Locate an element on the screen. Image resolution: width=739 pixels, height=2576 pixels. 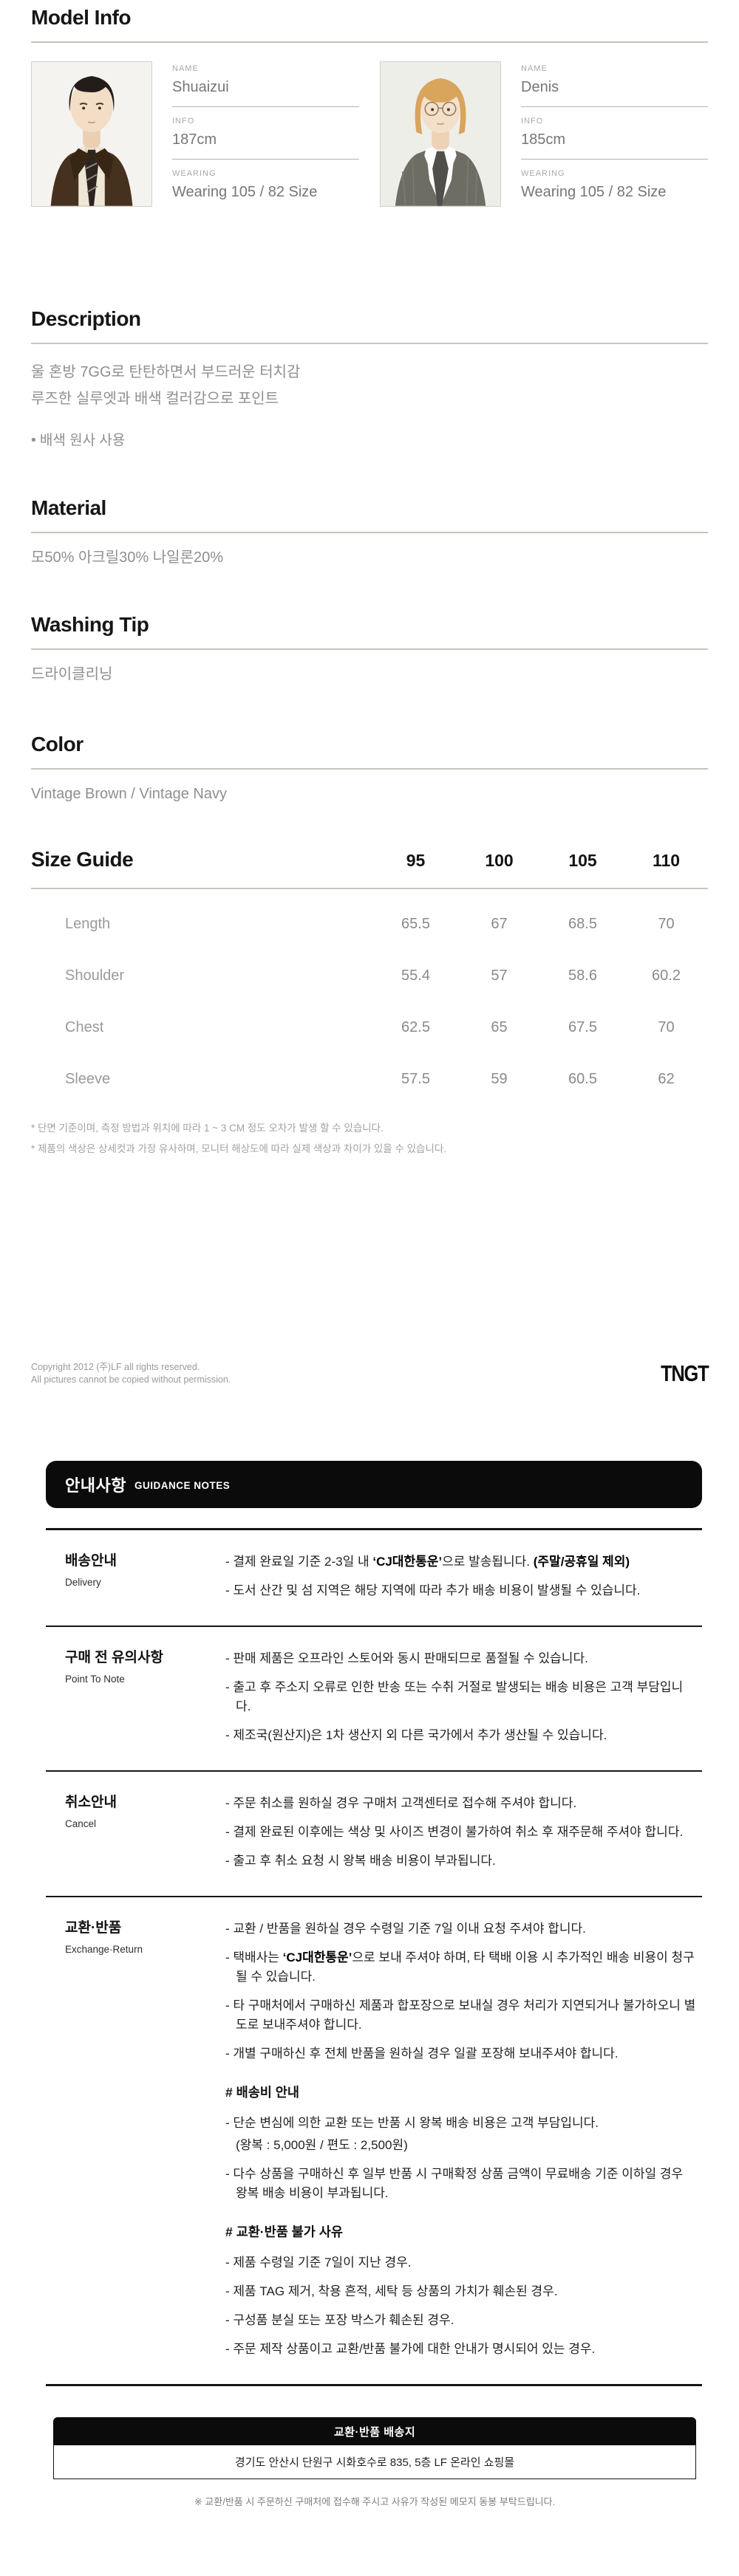
model-wearing-size: Wearing 105 / 82 Size is located at coordinates (245, 192).